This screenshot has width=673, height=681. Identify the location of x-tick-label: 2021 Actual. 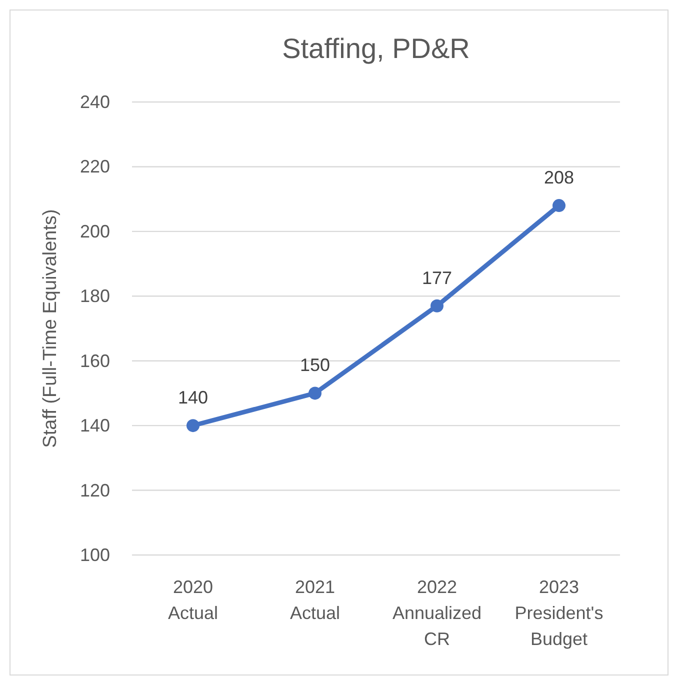
(315, 600).